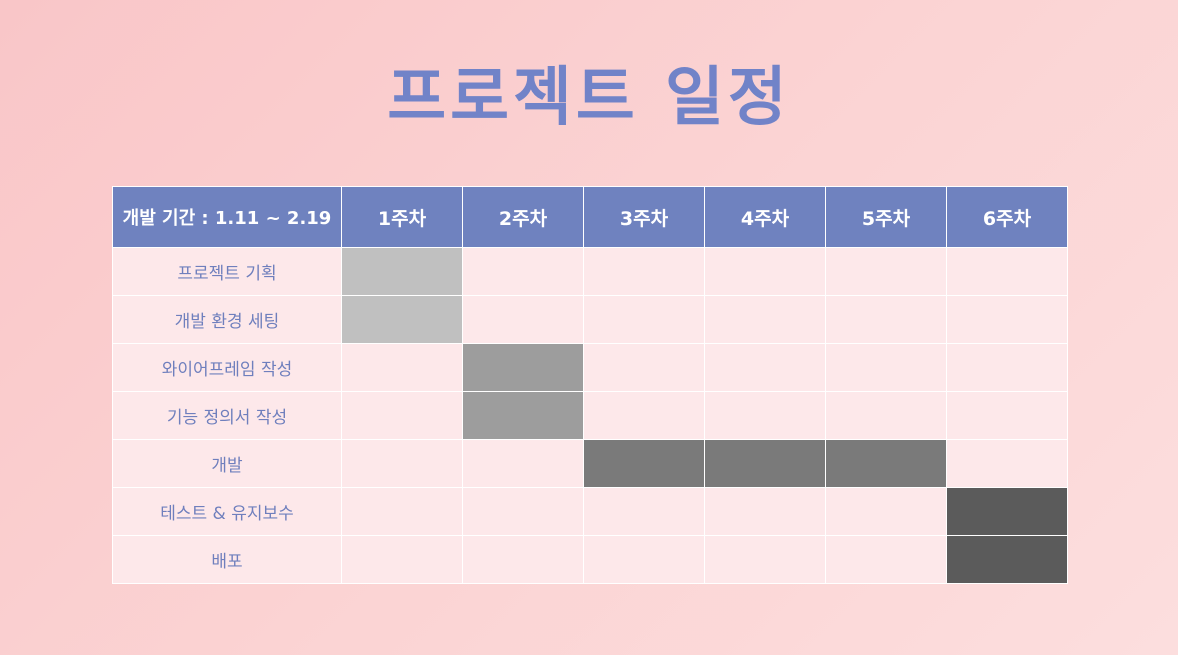 This screenshot has height=655, width=1178. What do you see at coordinates (227, 271) in the screenshot?
I see `task-name: 프로젝트 기획` at bounding box center [227, 271].